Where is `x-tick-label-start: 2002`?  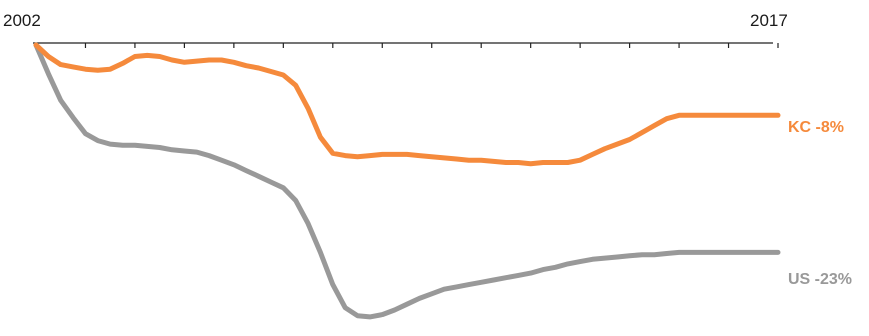 x-tick-label-start: 2002 is located at coordinates (22, 20).